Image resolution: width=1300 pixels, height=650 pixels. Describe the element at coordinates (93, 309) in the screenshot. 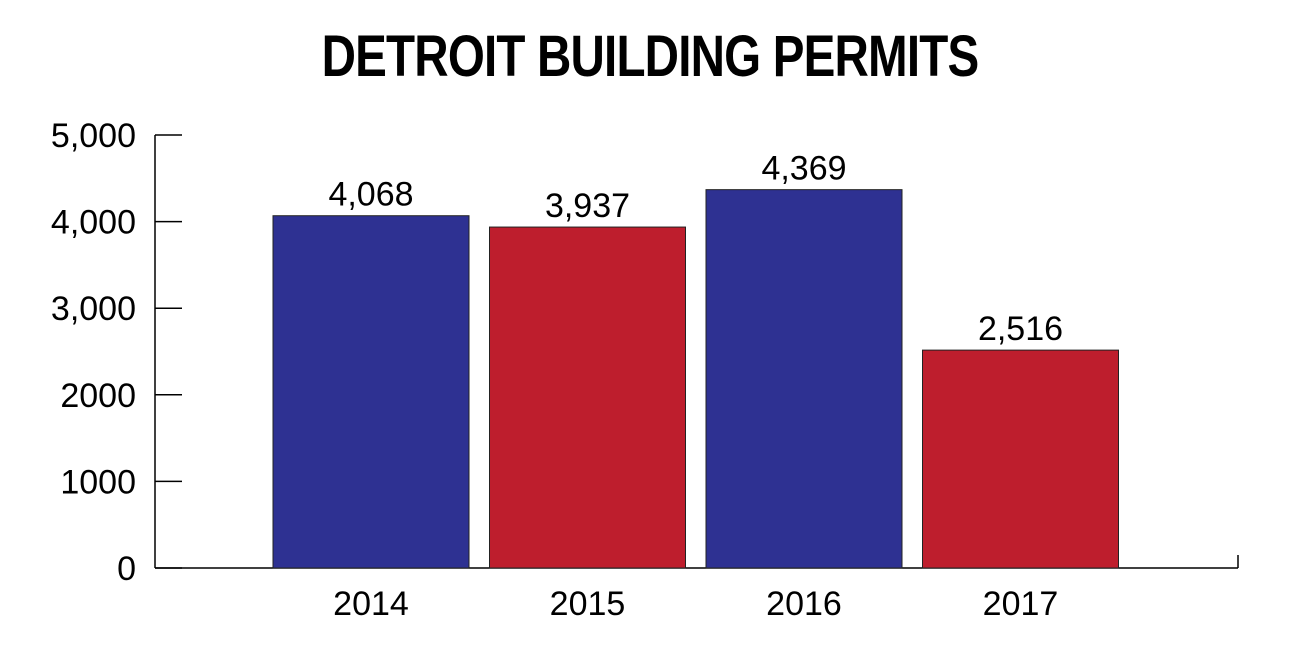

I see `y-tick-label: 3,000` at that location.